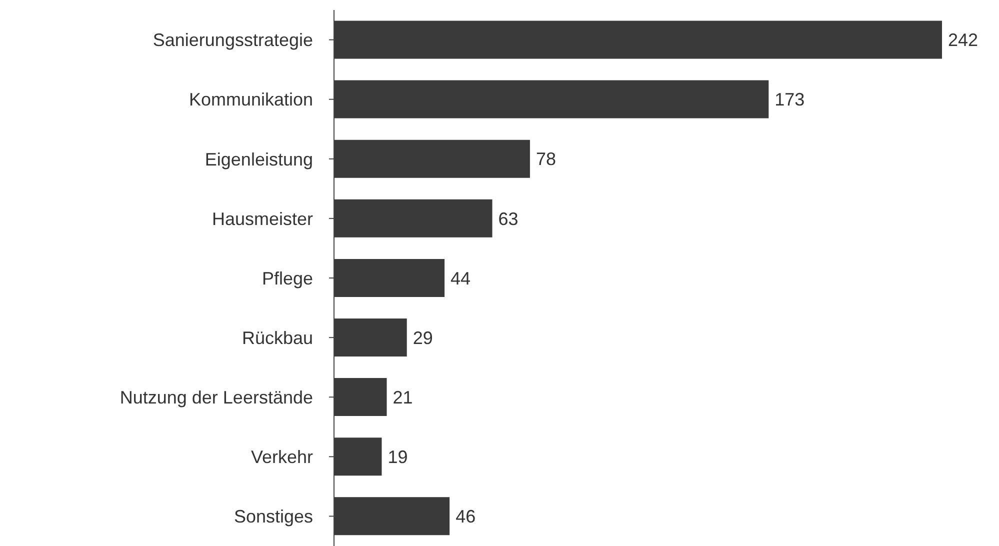 This screenshot has width=999, height=546. I want to click on data-label: 21, so click(402, 397).